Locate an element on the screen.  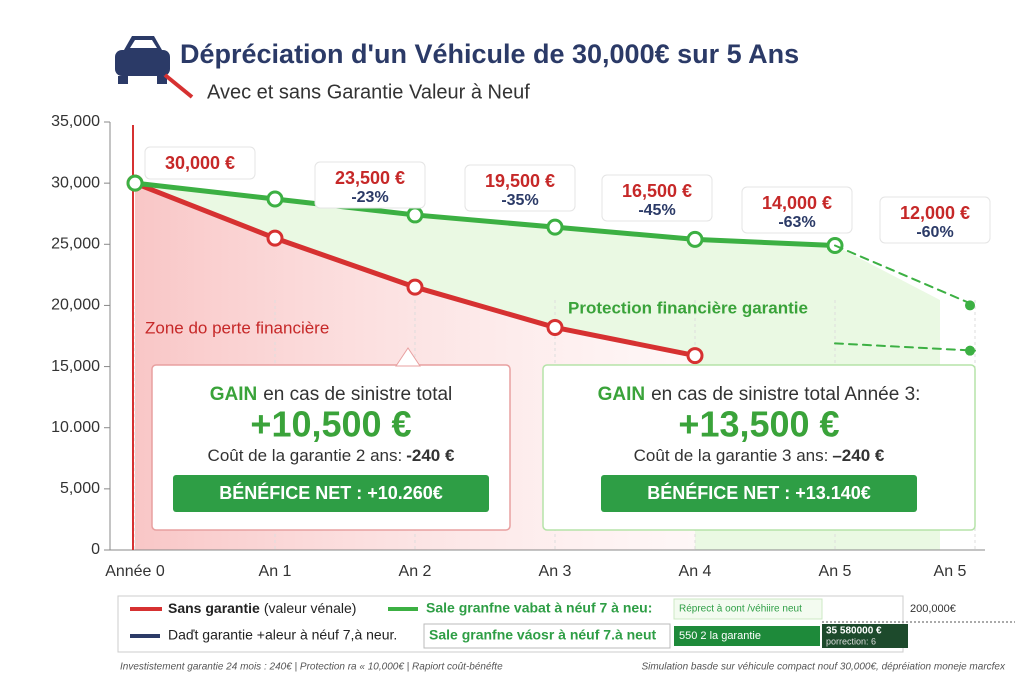
legend-label: Réprect à oont /véhiire neut is located at coordinates (740, 609).